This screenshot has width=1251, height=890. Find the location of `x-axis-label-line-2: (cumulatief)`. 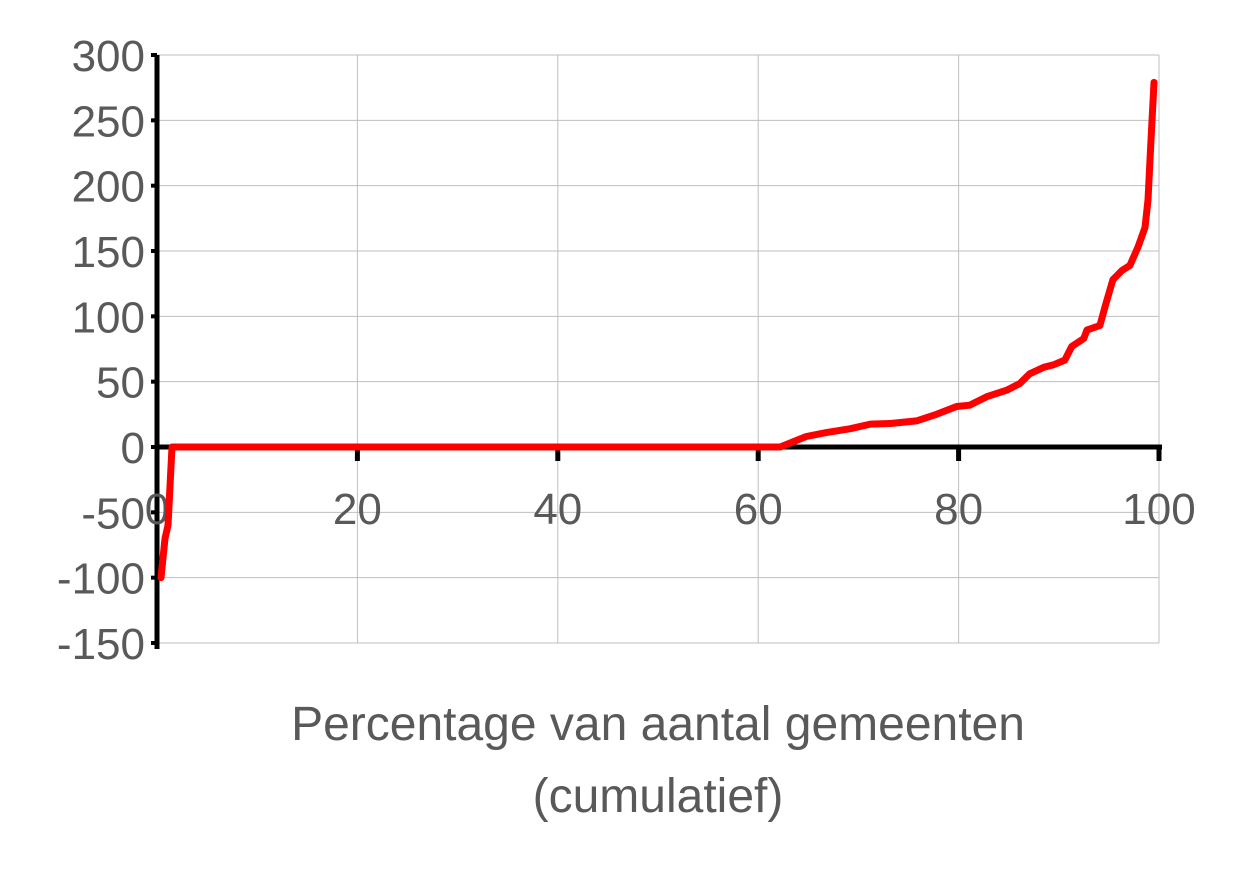

x-axis-label-line-2: (cumulatief) is located at coordinates (658, 796).